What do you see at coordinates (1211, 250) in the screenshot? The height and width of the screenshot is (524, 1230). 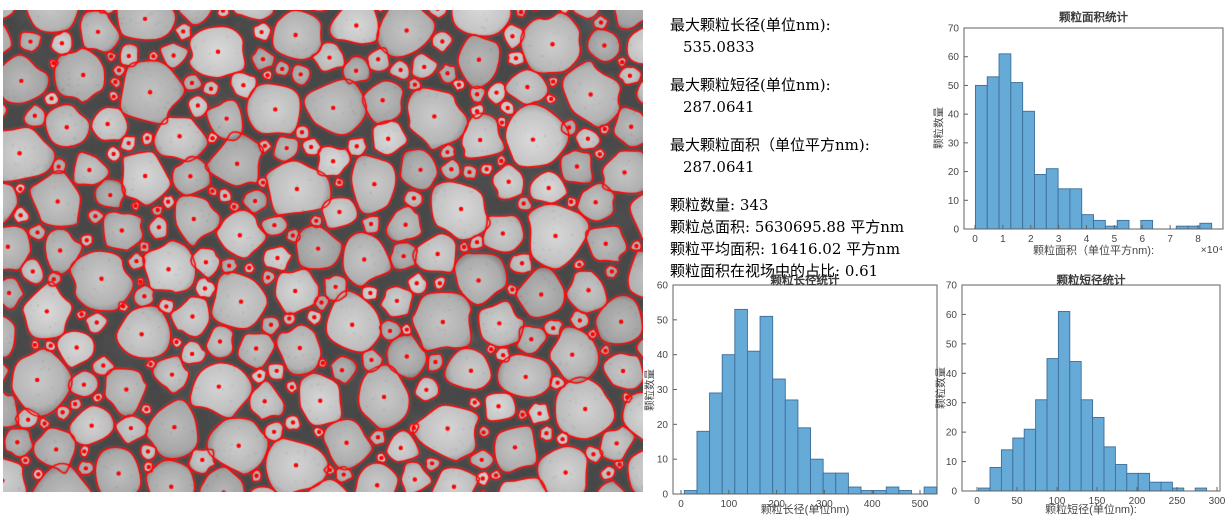 I see `axis-exponent-label: ×10⁴` at bounding box center [1211, 250].